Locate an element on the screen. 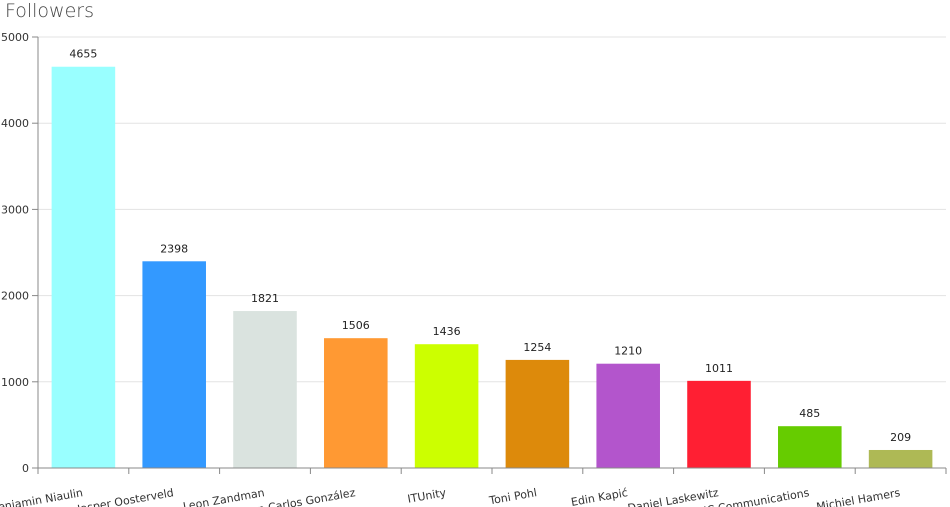 The image size is (950, 507). y-tick-label: 1000 is located at coordinates (15, 382).